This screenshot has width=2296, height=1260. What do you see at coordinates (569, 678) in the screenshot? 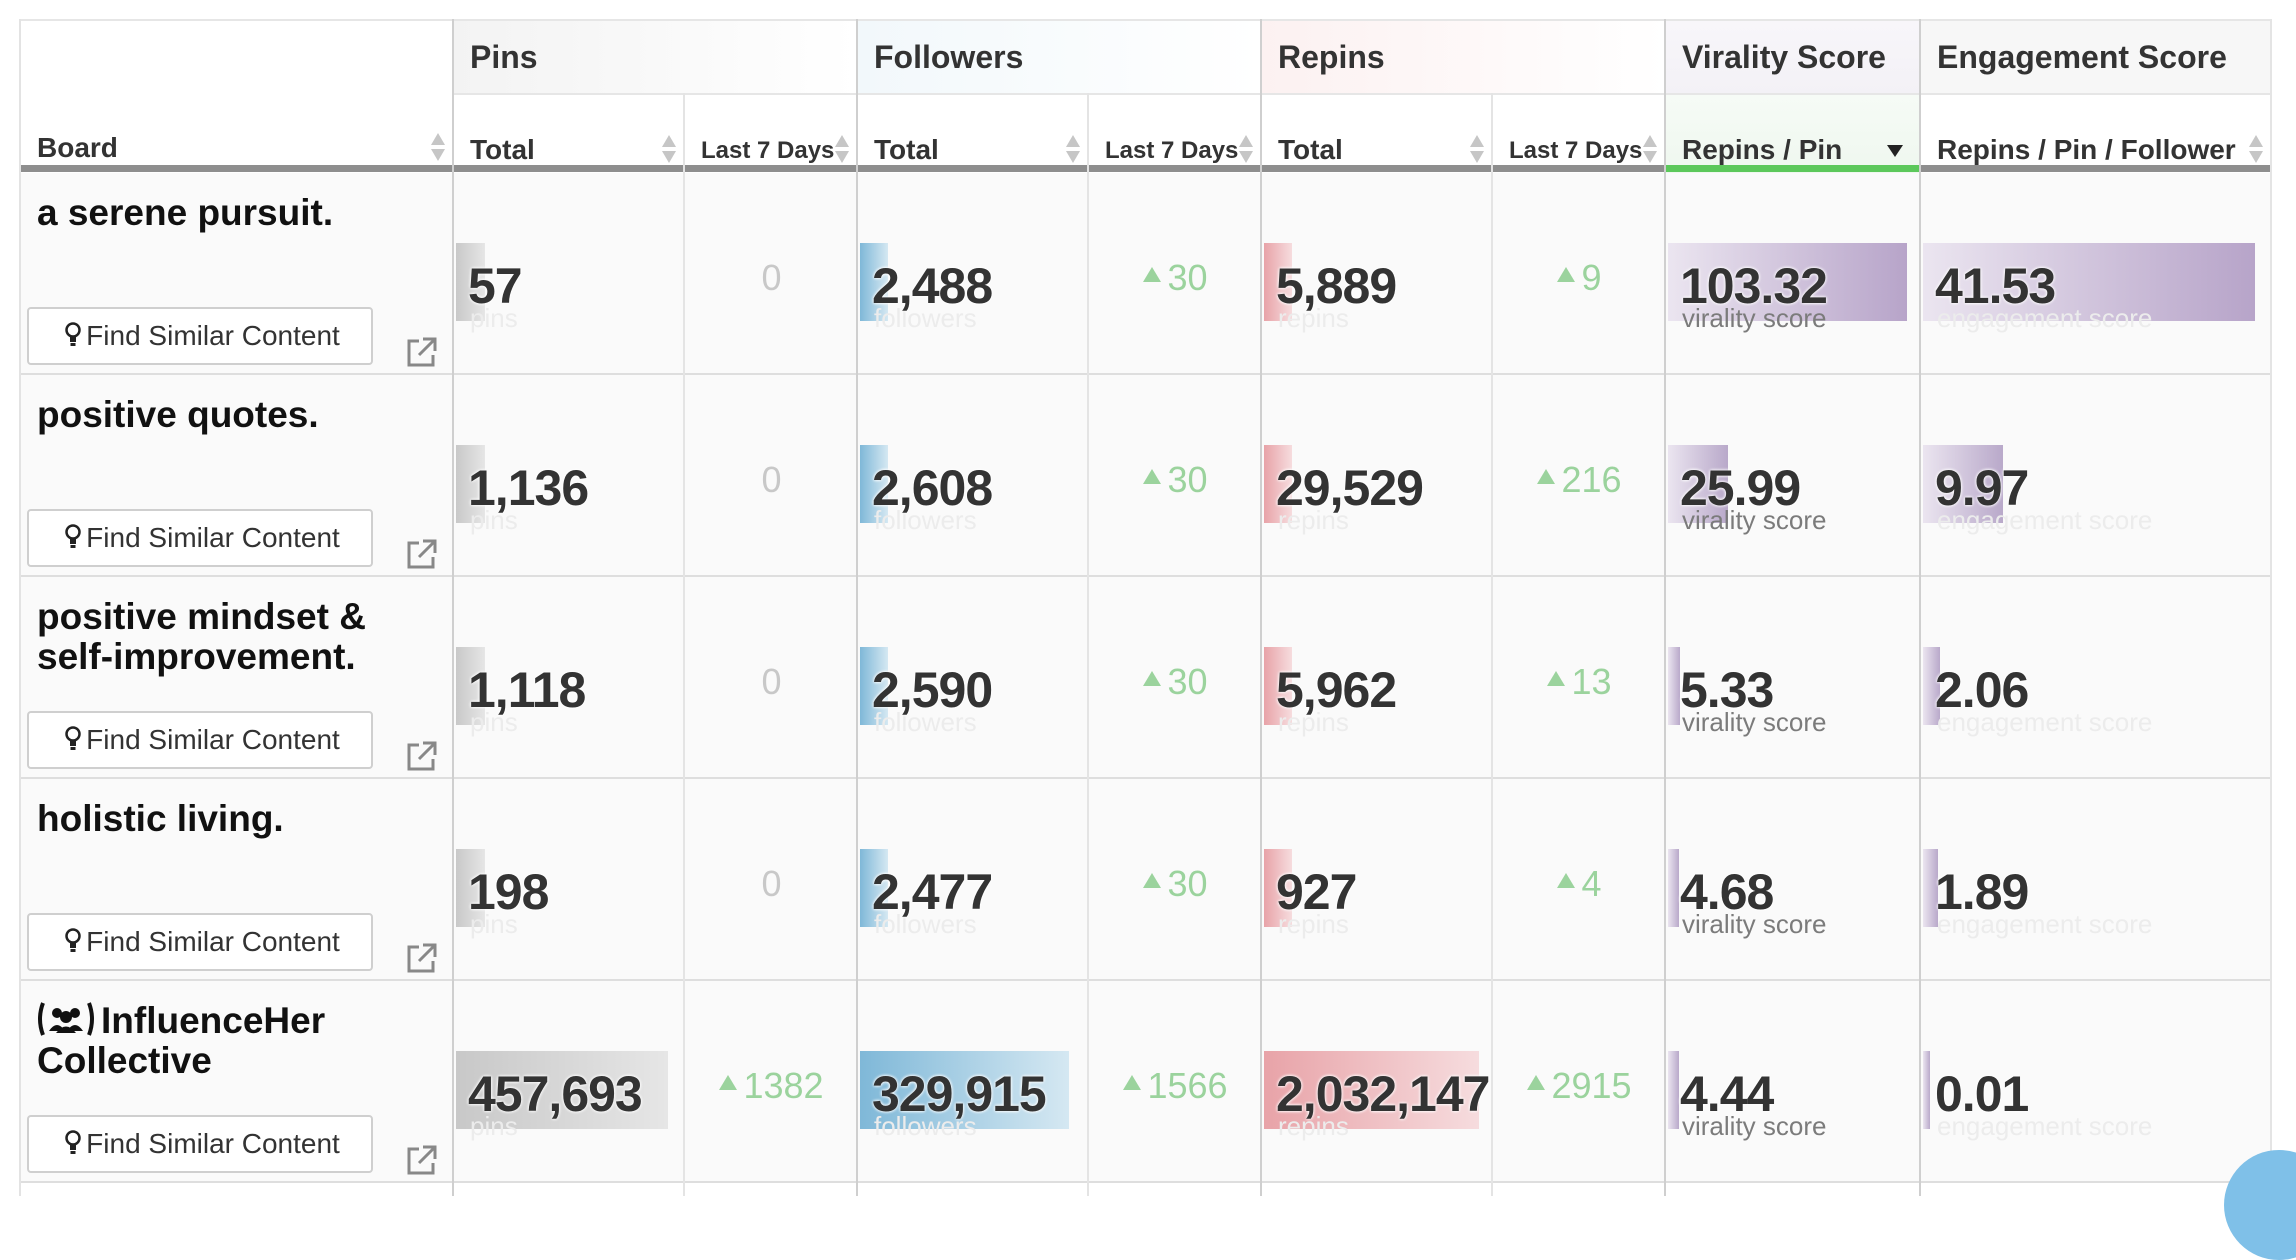
I see `pins-total: pins 1,118` at bounding box center [569, 678].